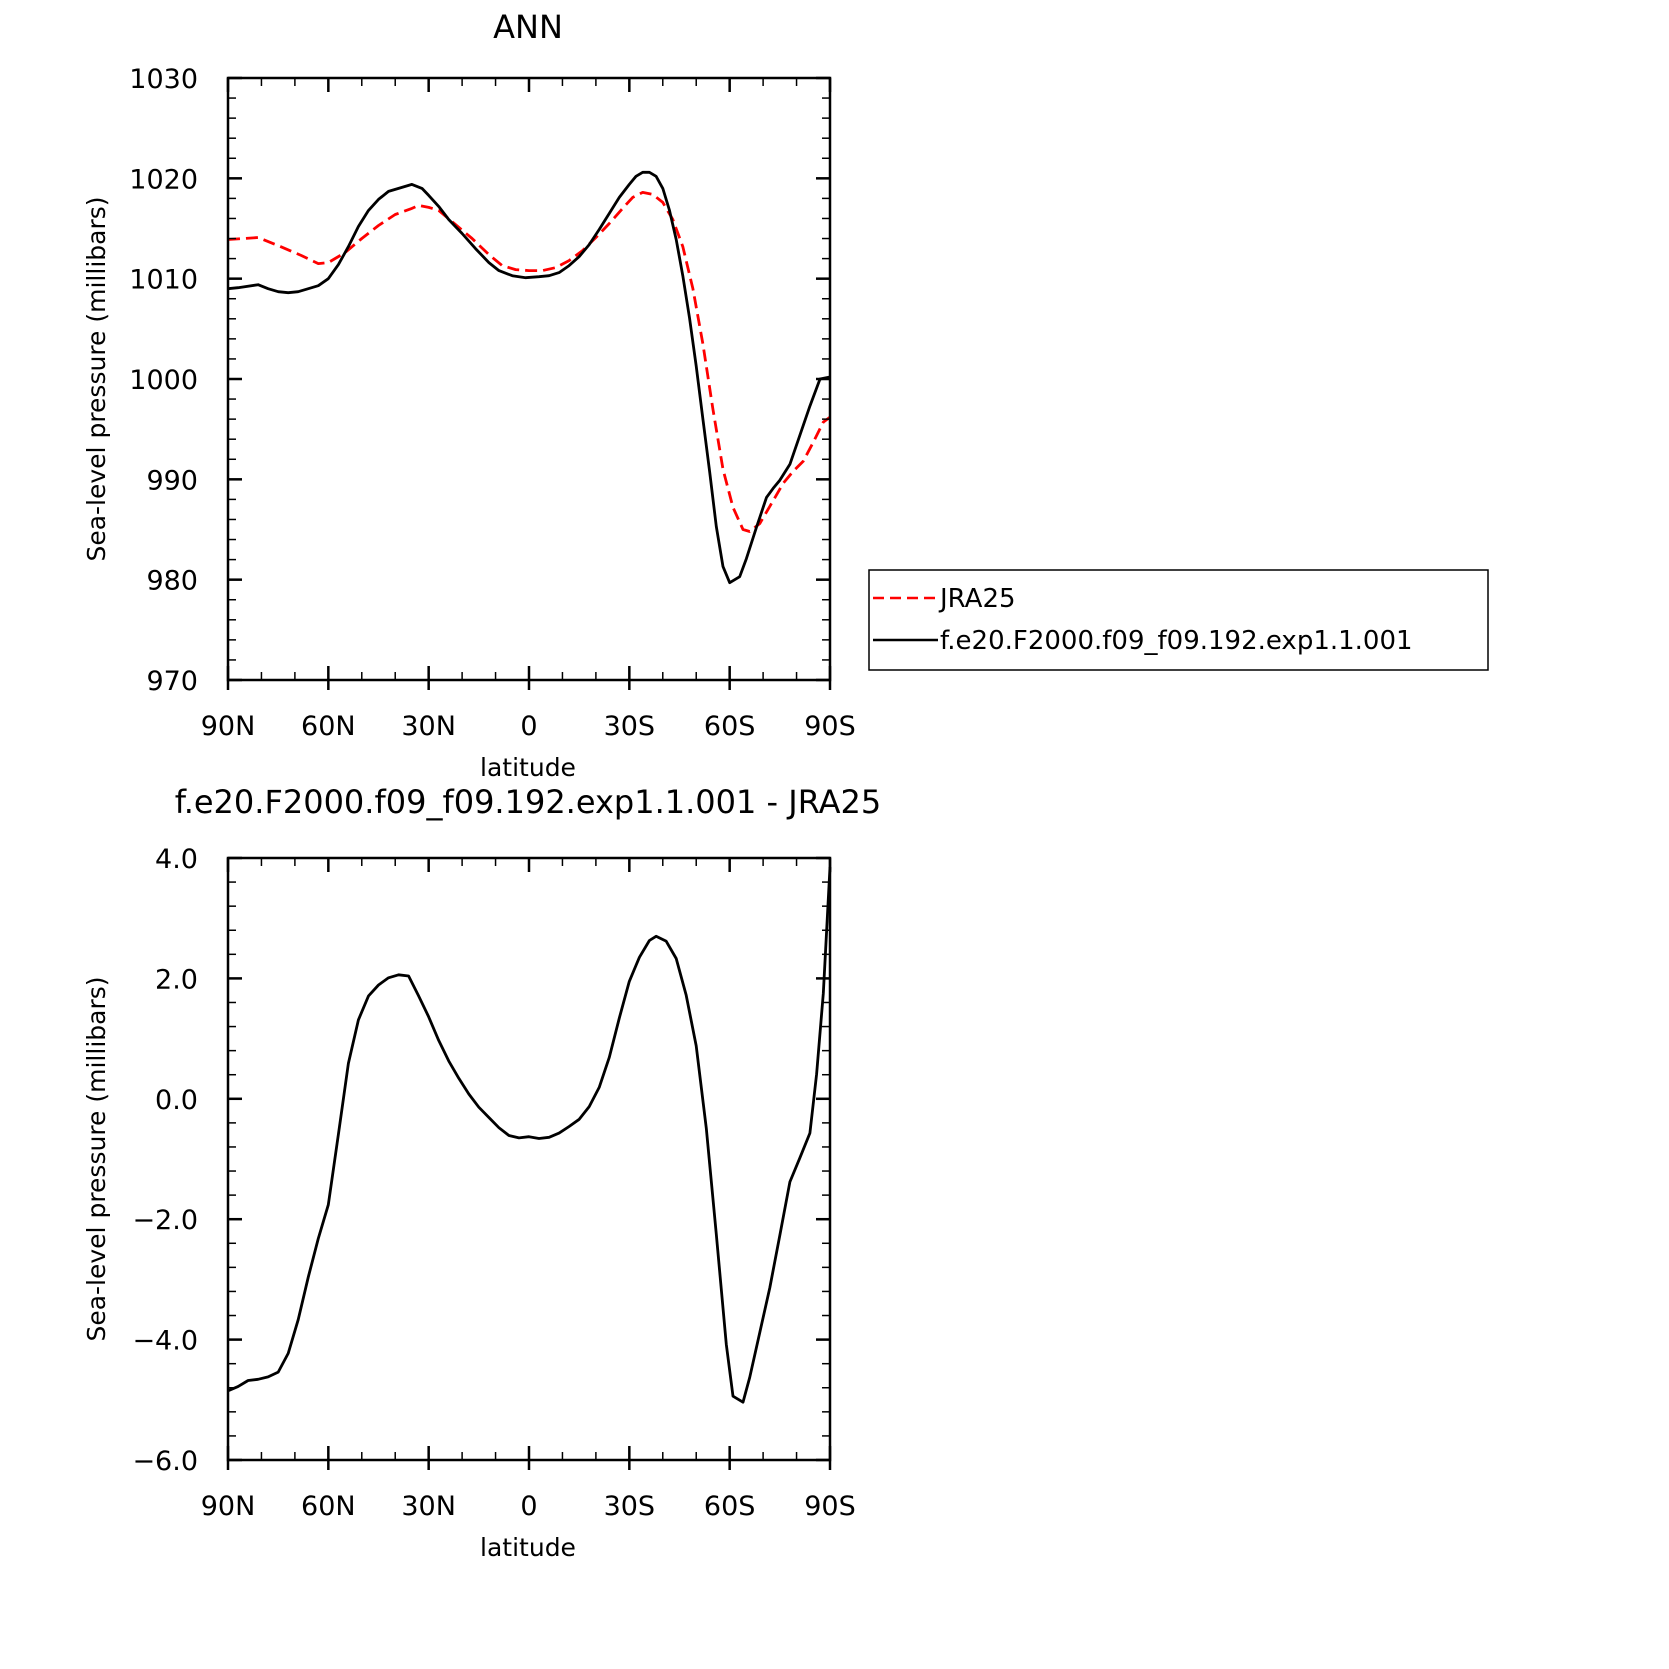 The image size is (1669, 1669). Describe the element at coordinates (165, 1341) in the screenshot. I see `bottom-y-tick-label: −4.0` at that location.